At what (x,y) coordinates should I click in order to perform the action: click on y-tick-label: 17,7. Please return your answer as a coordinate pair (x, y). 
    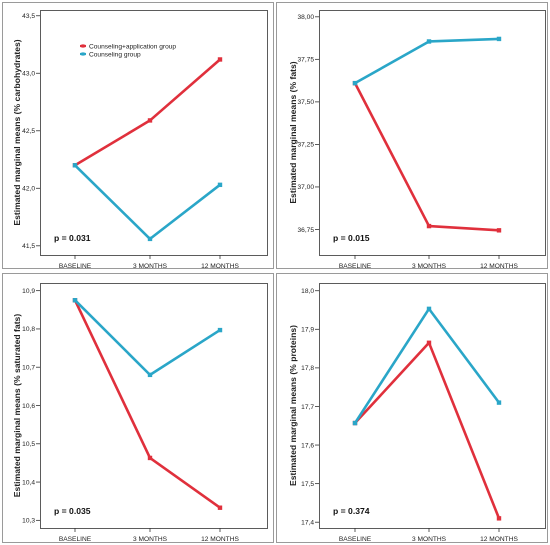
    Looking at the image, I should click on (307, 407).